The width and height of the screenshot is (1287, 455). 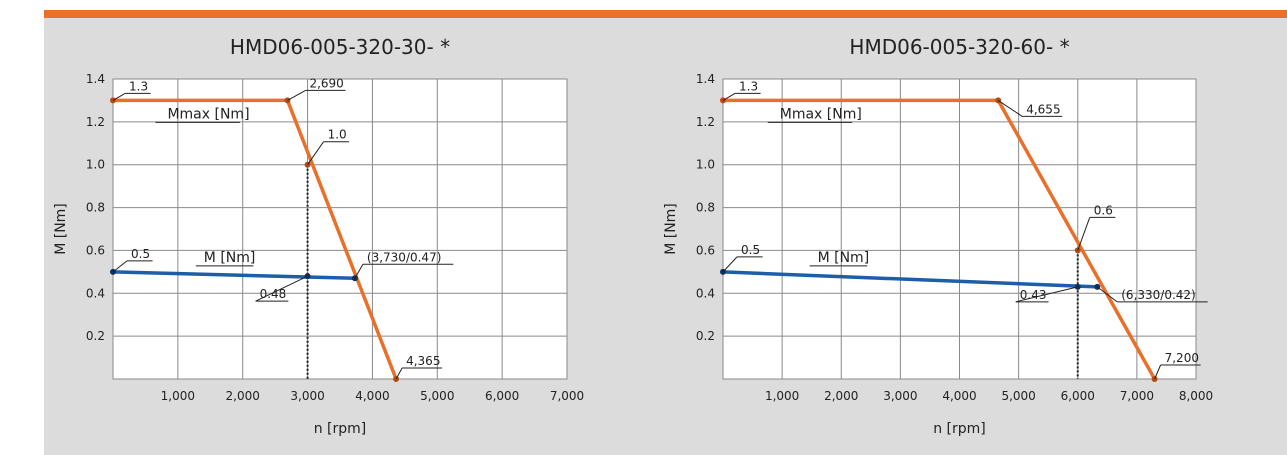 I want to click on chart2-ann-m-end-leader, so click(x=1107, y=294).